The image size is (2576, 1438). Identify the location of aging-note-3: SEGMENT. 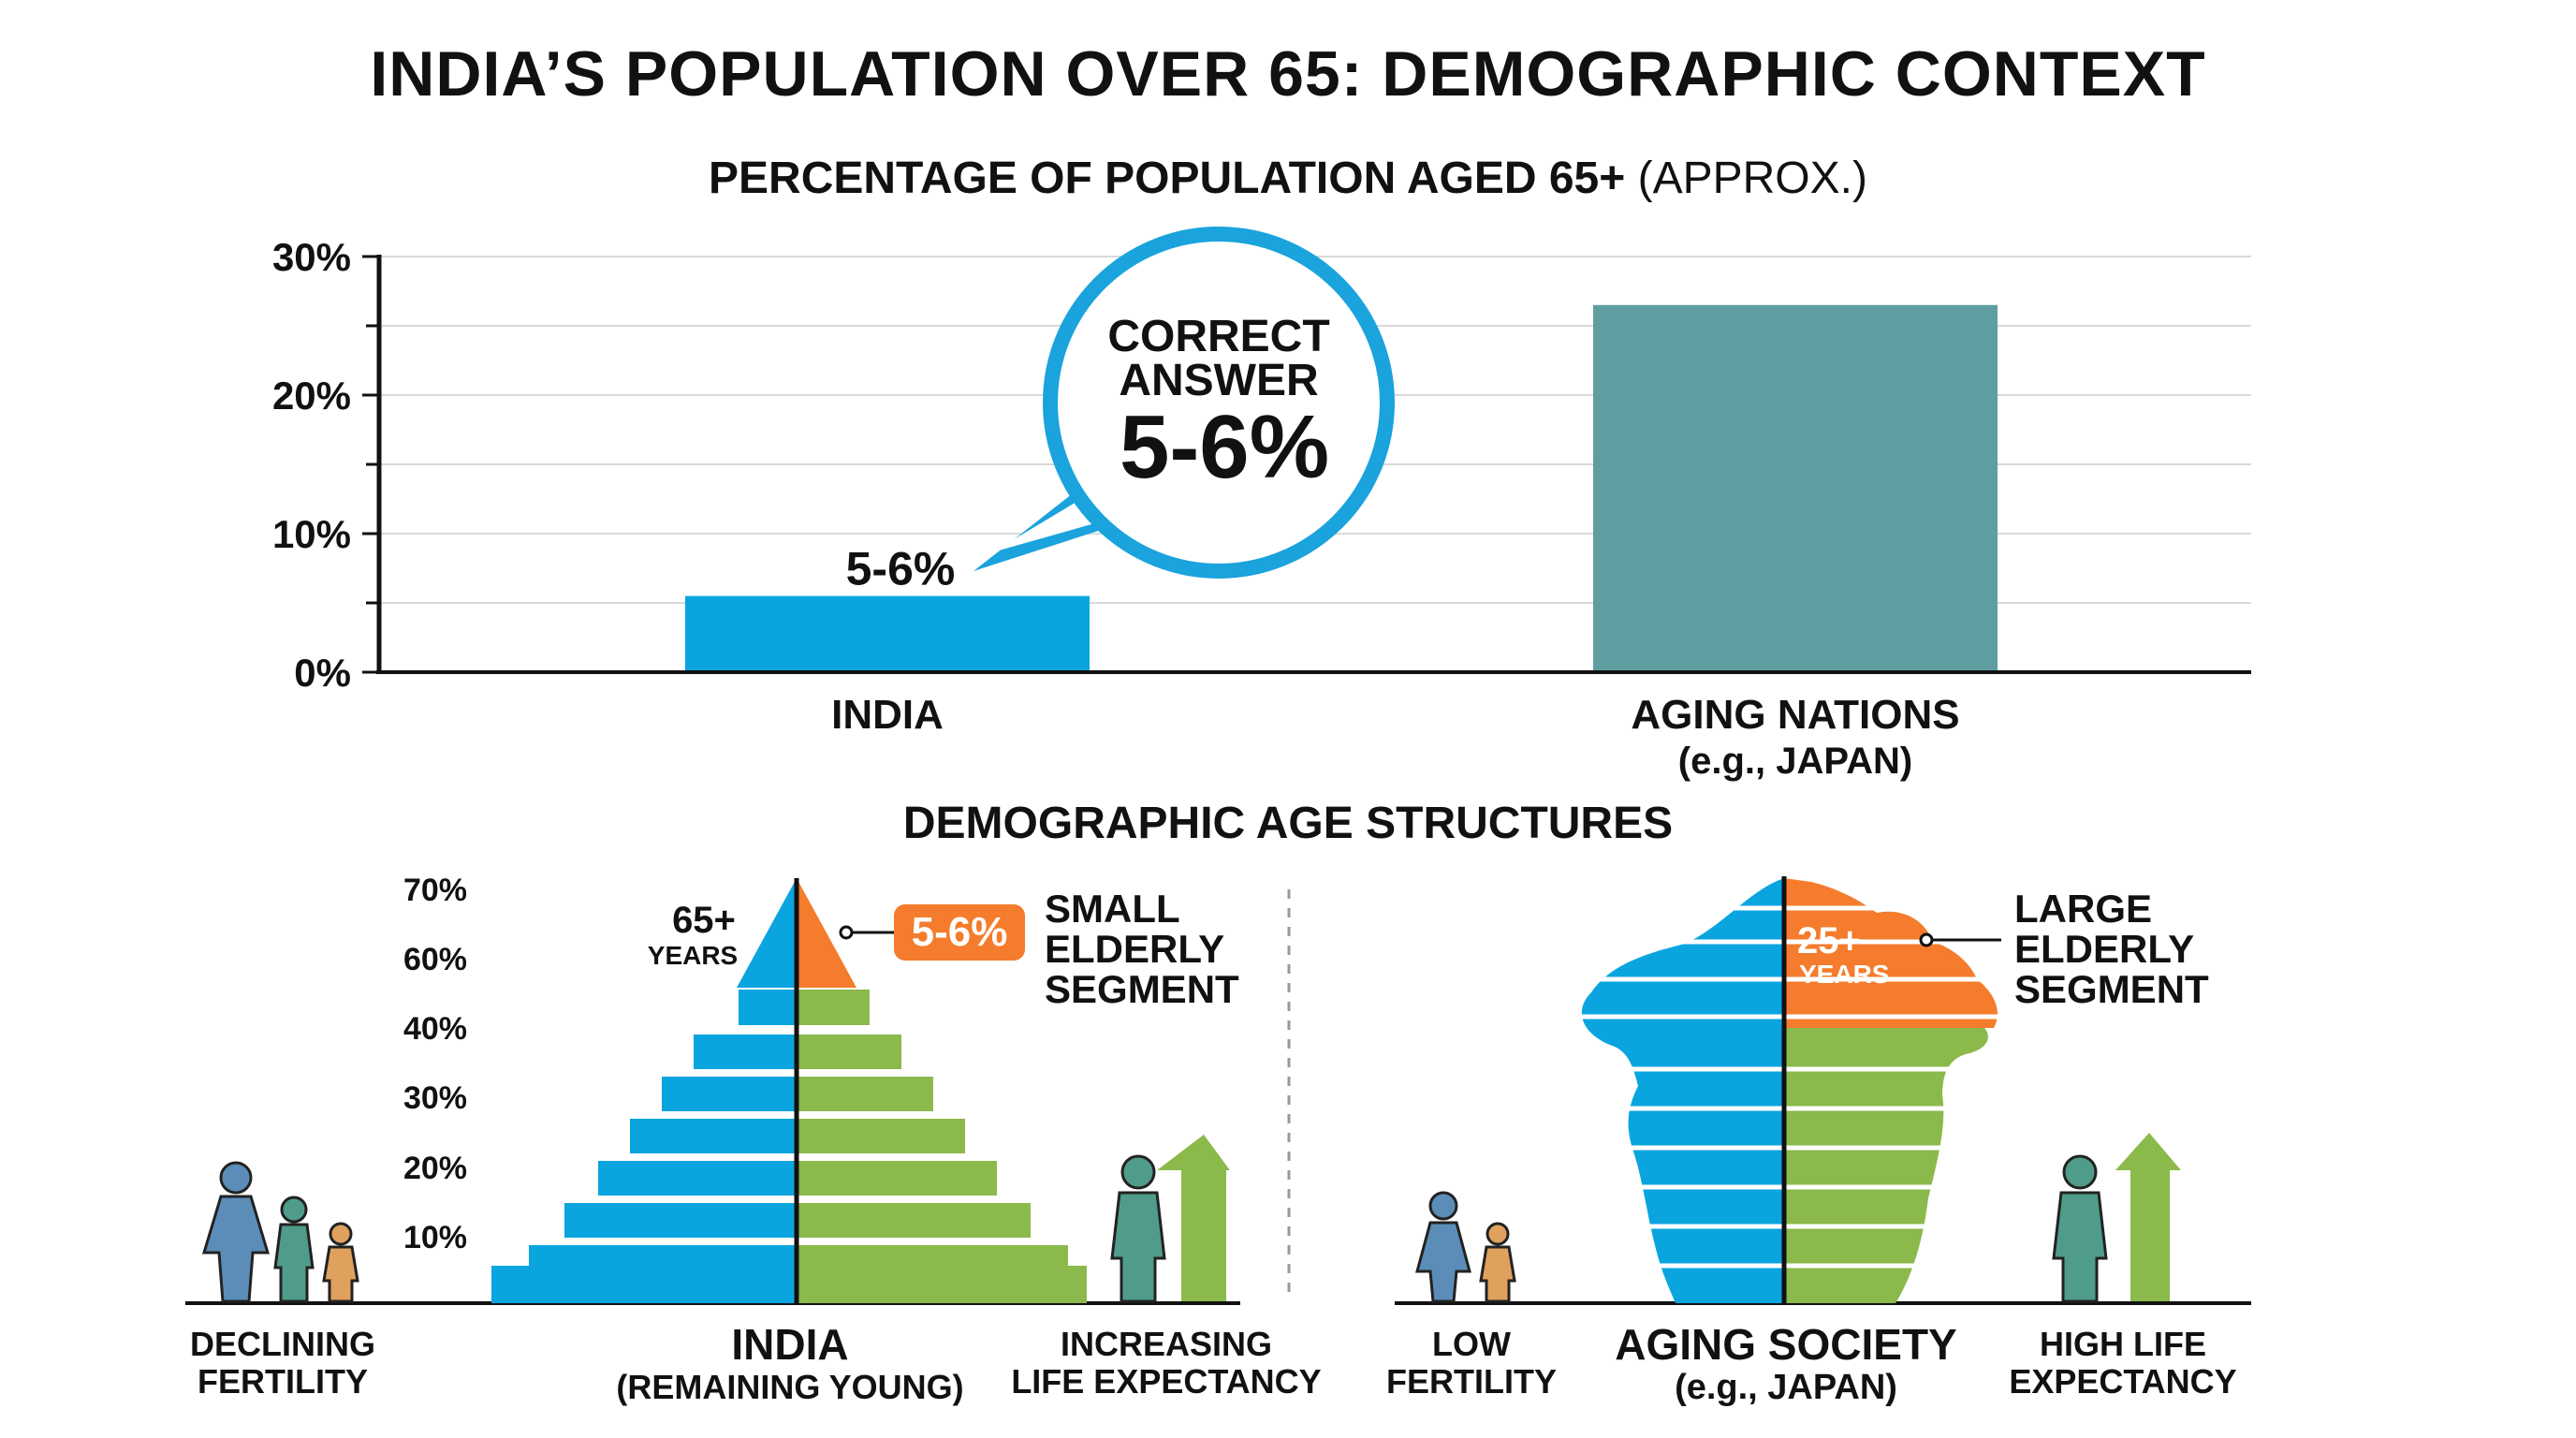
(2111, 989).